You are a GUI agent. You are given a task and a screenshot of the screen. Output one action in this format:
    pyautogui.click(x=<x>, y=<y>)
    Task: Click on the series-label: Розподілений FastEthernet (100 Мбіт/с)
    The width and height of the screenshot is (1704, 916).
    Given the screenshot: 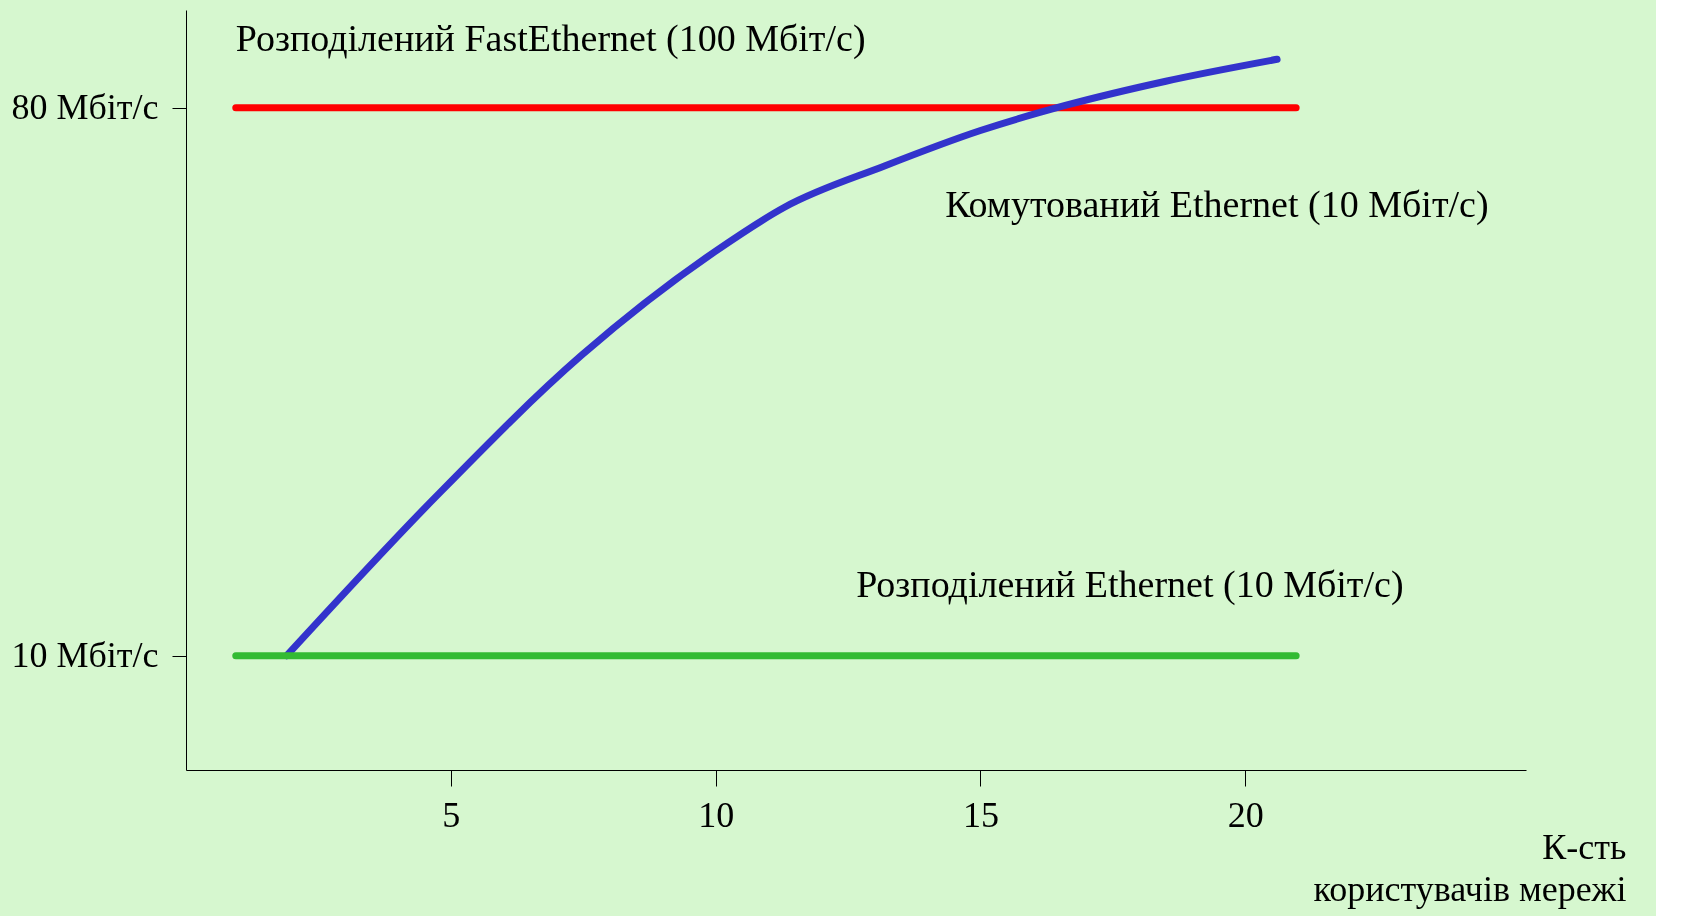 What is the action you would take?
    pyautogui.click(x=550, y=38)
    